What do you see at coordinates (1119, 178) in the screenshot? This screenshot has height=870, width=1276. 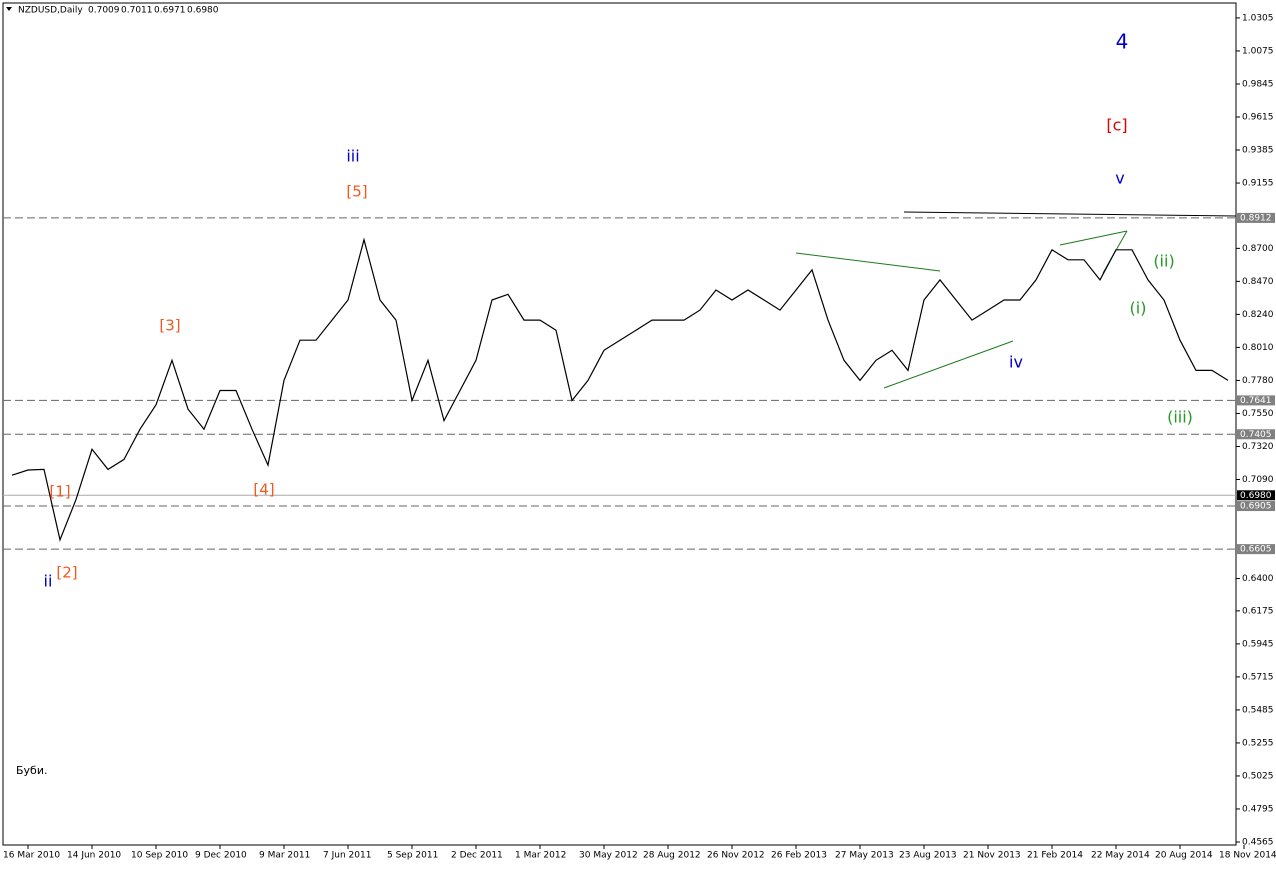 I see `wave-label: v` at bounding box center [1119, 178].